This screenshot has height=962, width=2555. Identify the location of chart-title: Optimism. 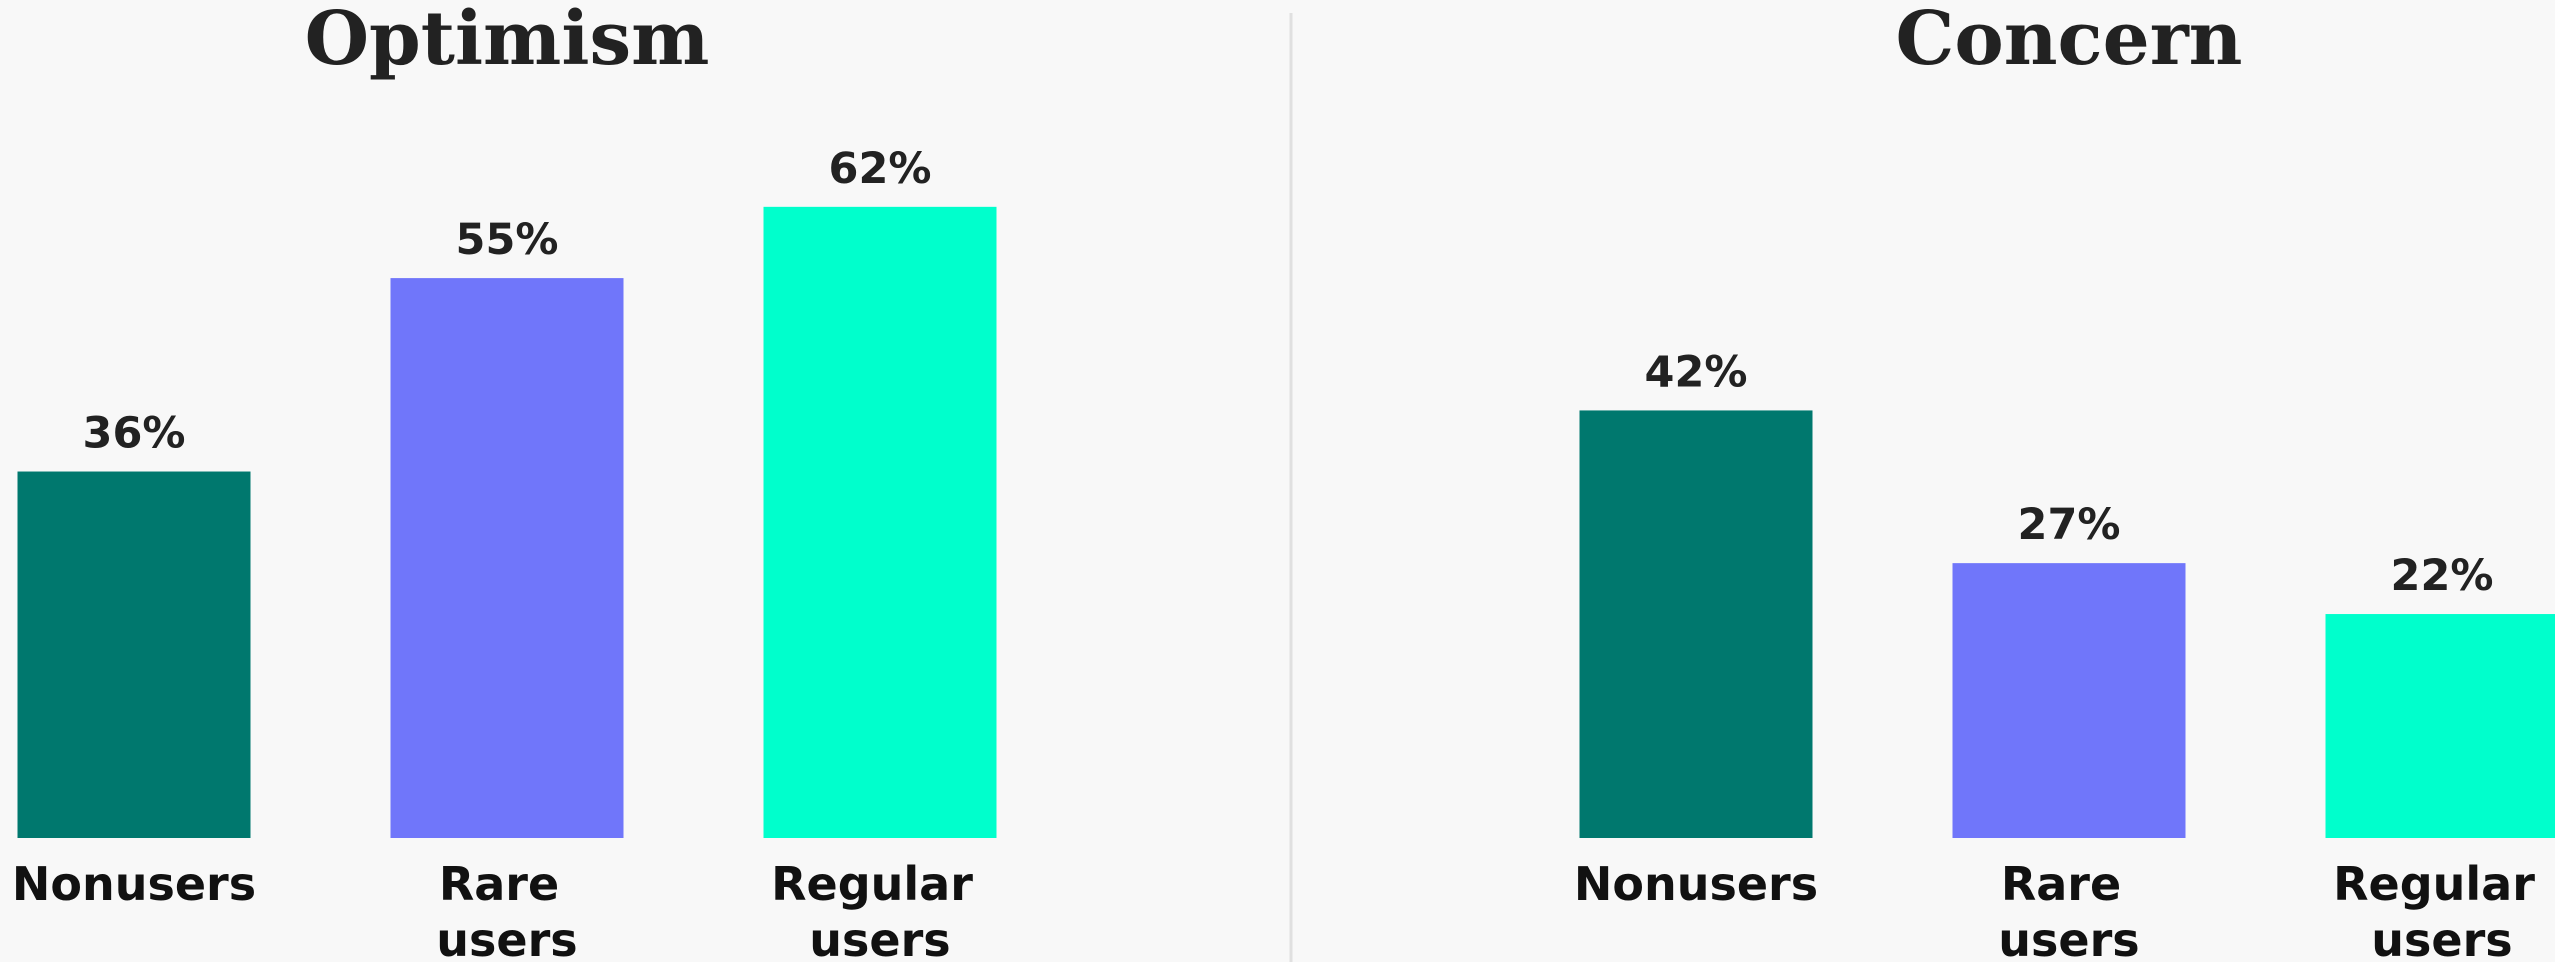
(507, 41).